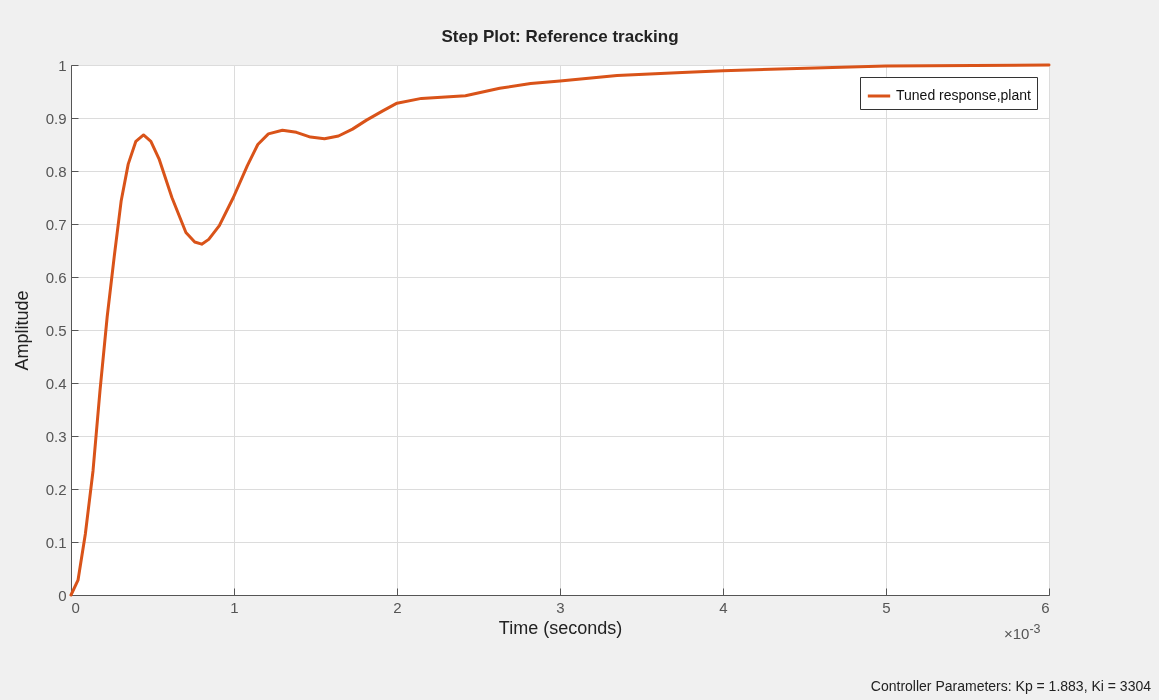 Image resolution: width=1159 pixels, height=700 pixels. What do you see at coordinates (56, 489) in the screenshot?
I see `y-tick-label: 0.2` at bounding box center [56, 489].